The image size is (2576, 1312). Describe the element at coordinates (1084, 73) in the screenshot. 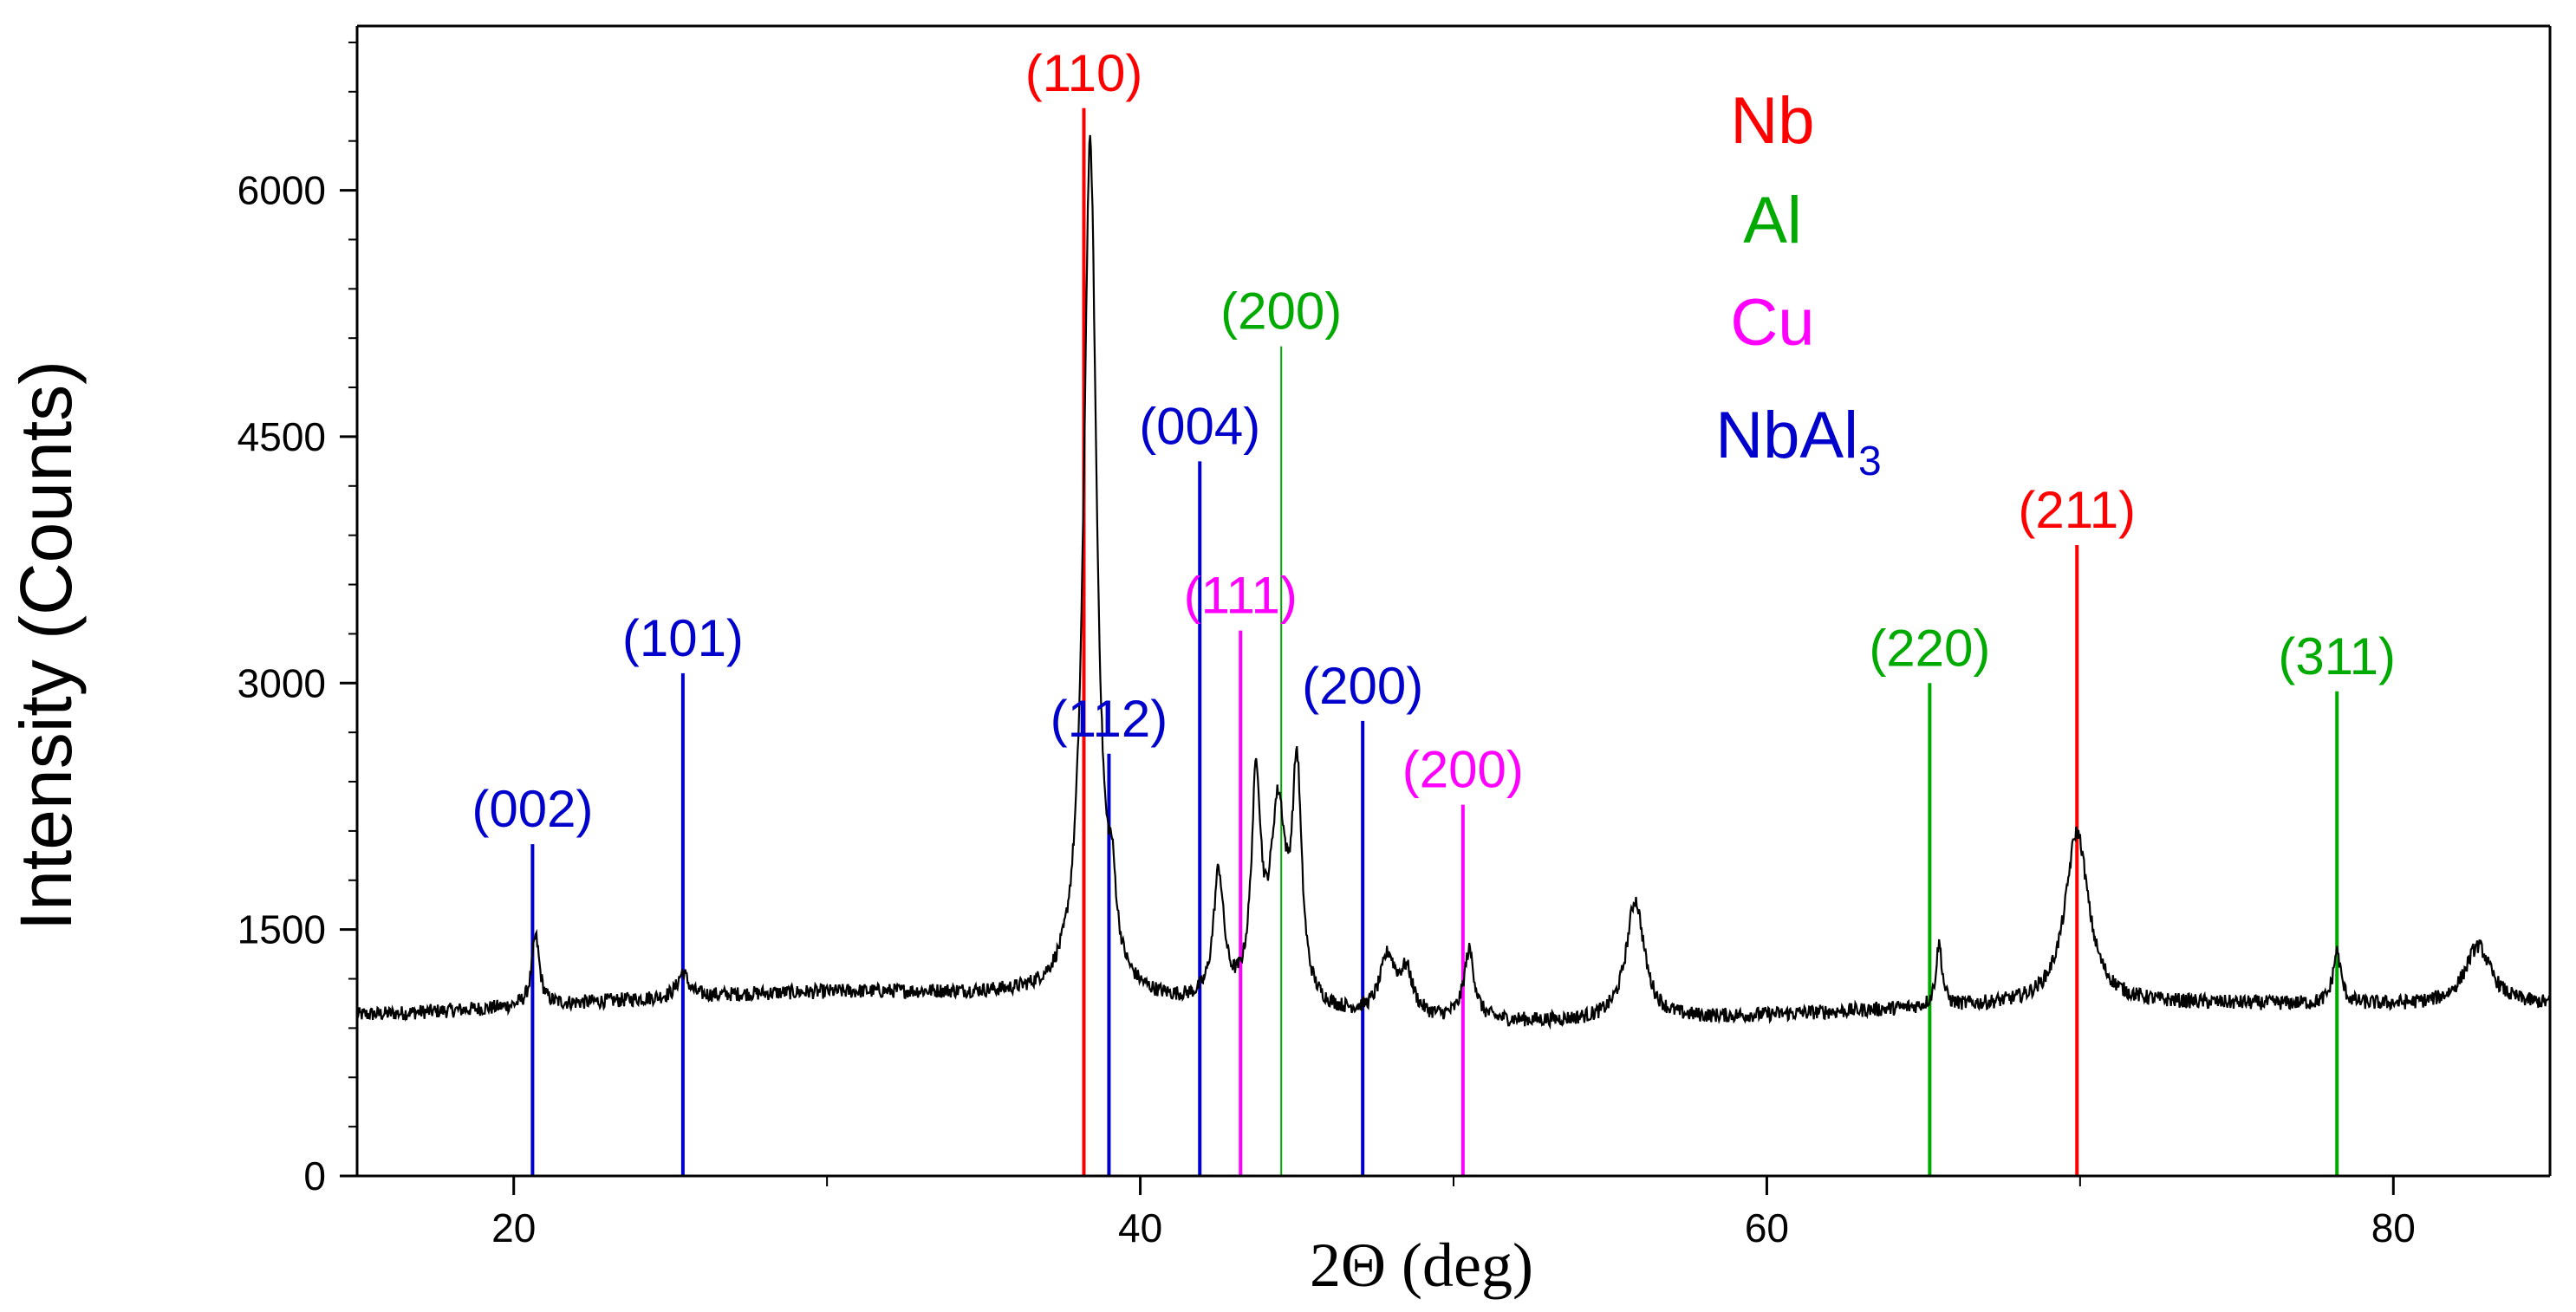

I see `peak-label-nb: (110)` at that location.